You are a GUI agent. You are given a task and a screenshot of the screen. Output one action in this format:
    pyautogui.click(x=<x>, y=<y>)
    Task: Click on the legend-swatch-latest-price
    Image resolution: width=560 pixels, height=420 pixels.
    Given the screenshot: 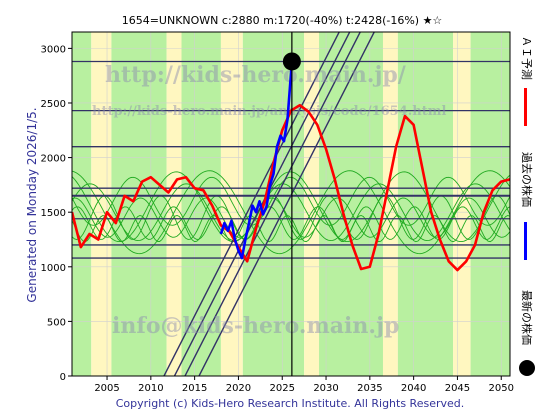 What is the action you would take?
    pyautogui.click(x=527, y=368)
    